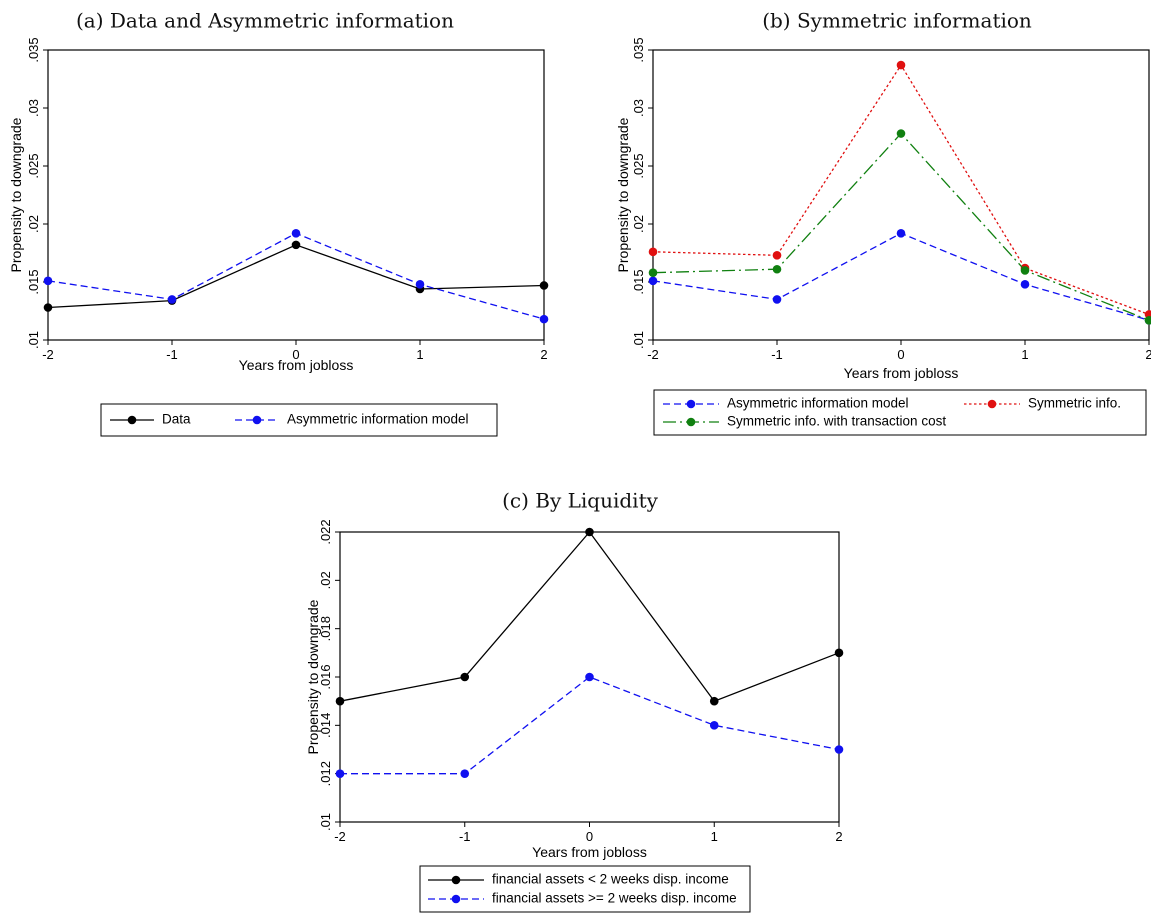  I want to click on y-tick-label: .015, so click(638, 281).